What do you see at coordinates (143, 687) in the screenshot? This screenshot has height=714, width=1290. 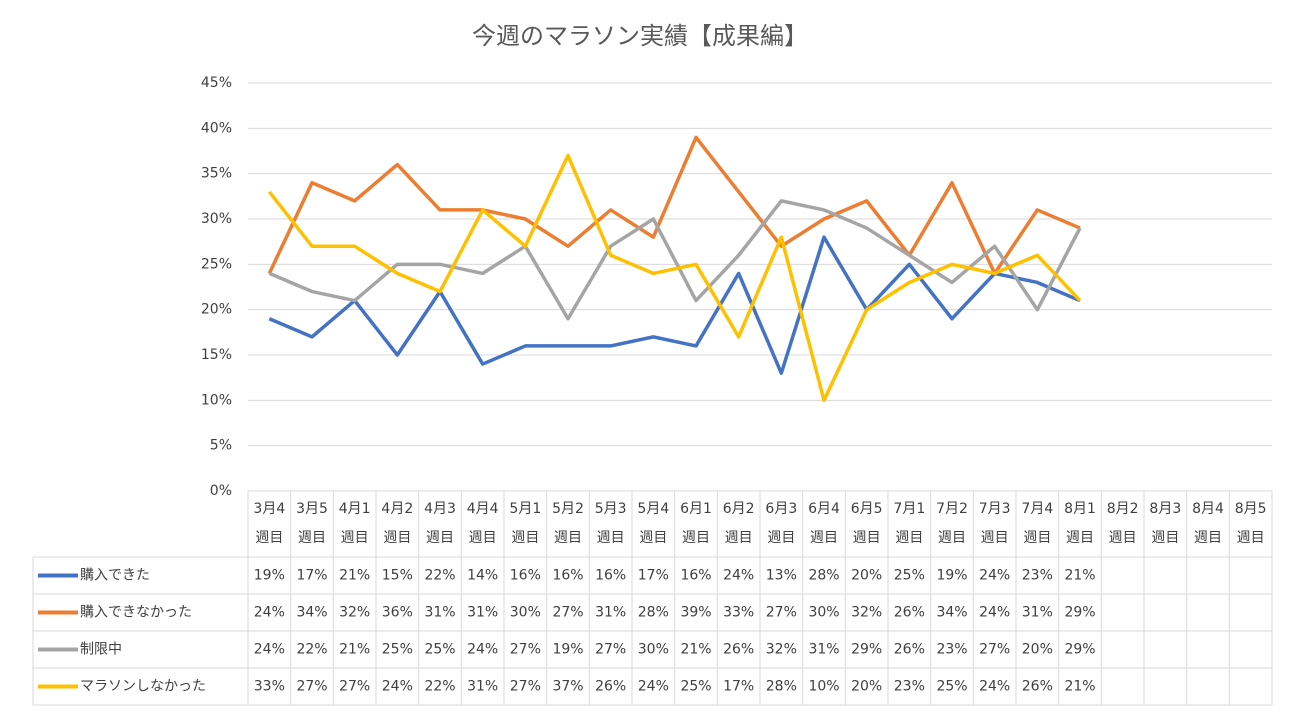 I see `legend-label: マラソンしなかった` at bounding box center [143, 687].